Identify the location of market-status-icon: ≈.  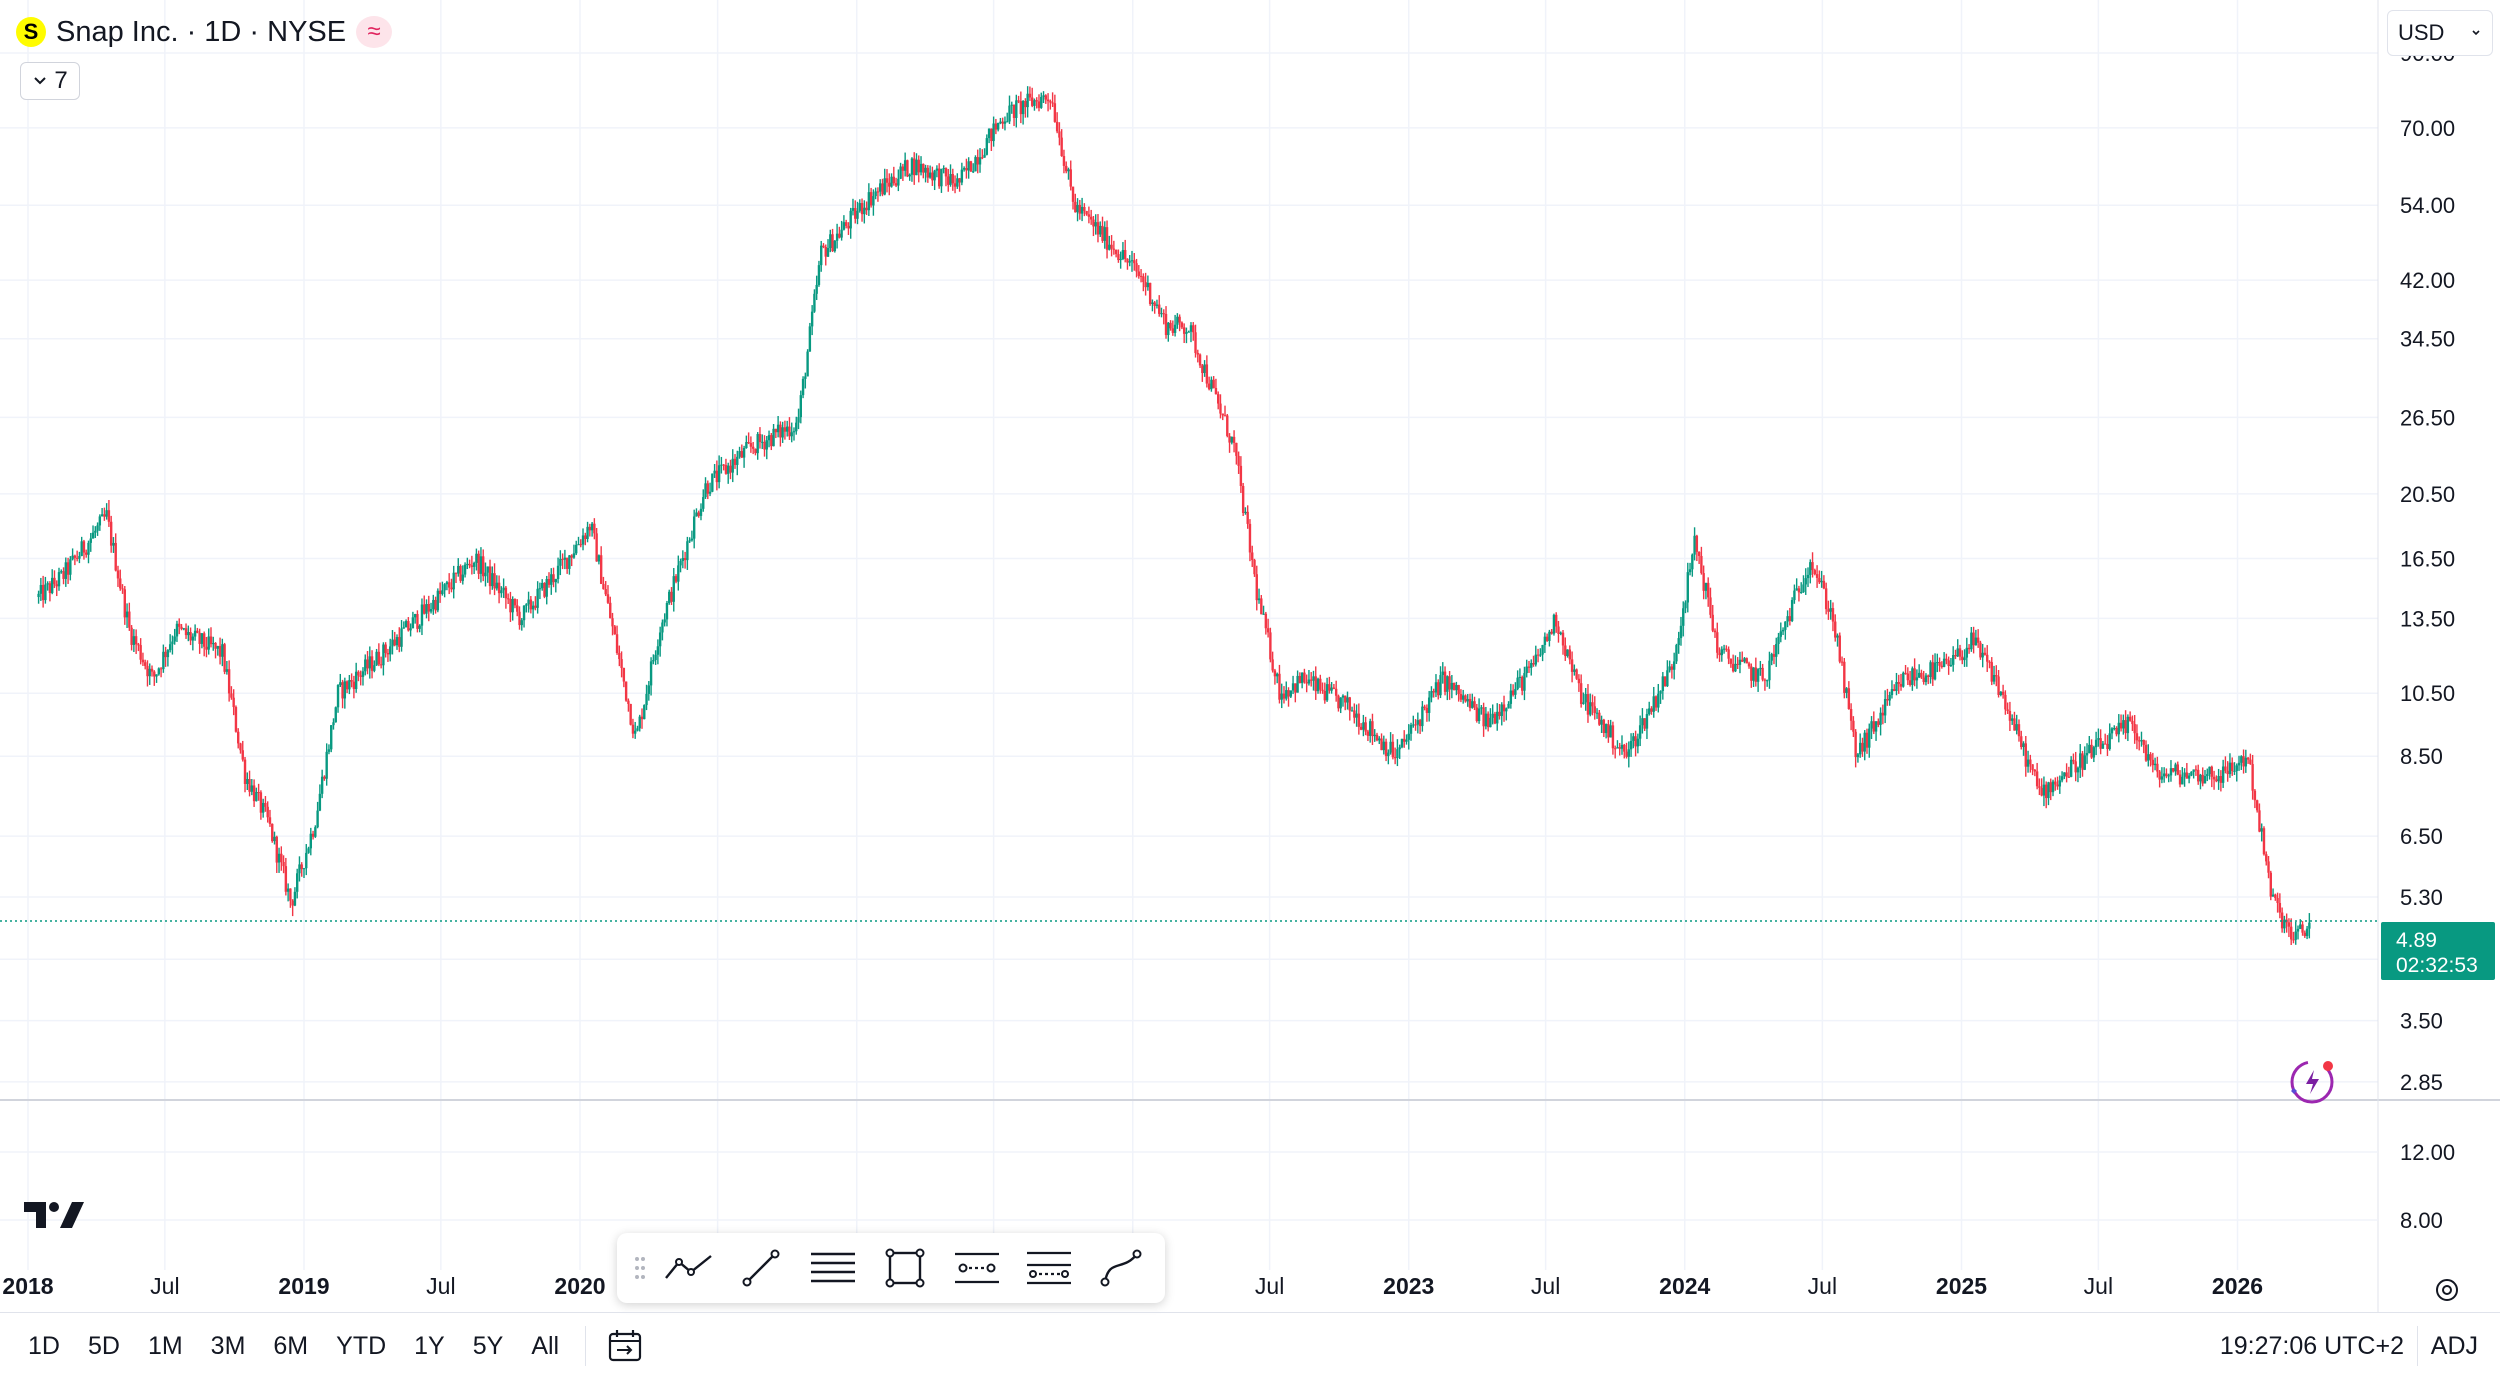
(374, 32).